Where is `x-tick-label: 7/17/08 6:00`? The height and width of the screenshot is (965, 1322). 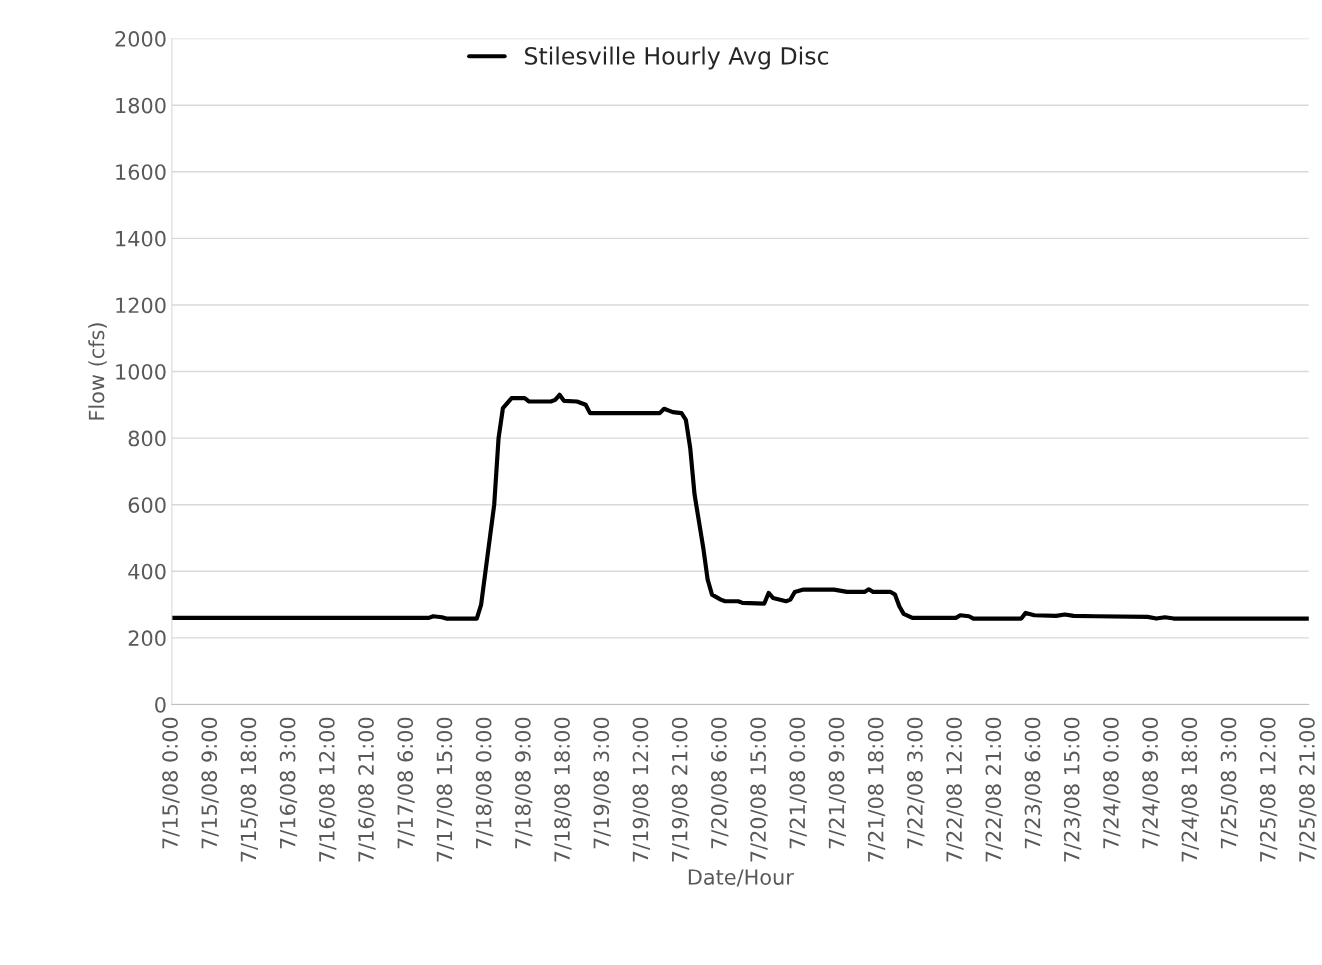
x-tick-label: 7/17/08 6:00 is located at coordinates (406, 783).